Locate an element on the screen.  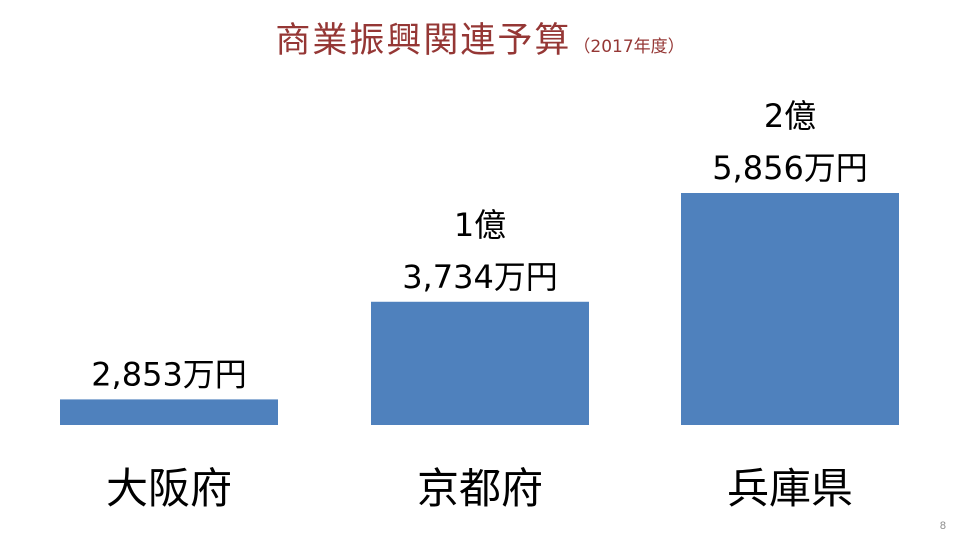
data-label-3-line-1: 2億 is located at coordinates (790, 116).